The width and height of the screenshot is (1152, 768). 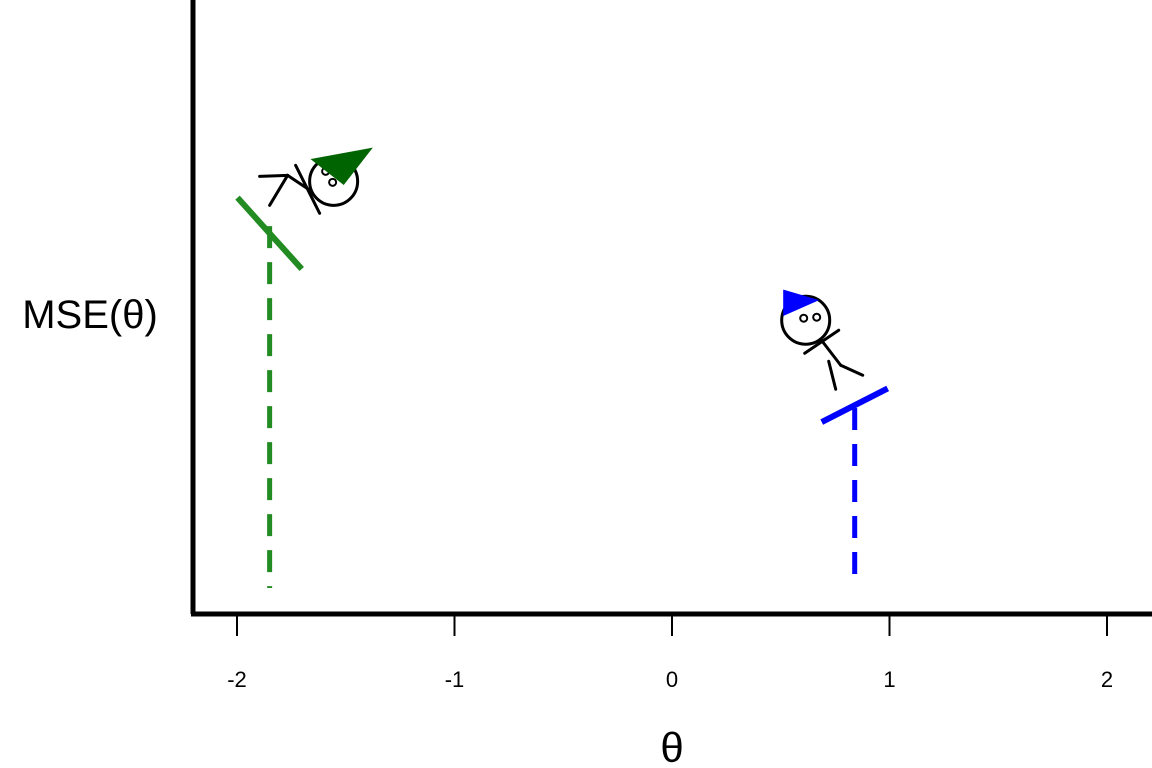 What do you see at coordinates (455, 679) in the screenshot?
I see `x-tick-label: -1` at bounding box center [455, 679].